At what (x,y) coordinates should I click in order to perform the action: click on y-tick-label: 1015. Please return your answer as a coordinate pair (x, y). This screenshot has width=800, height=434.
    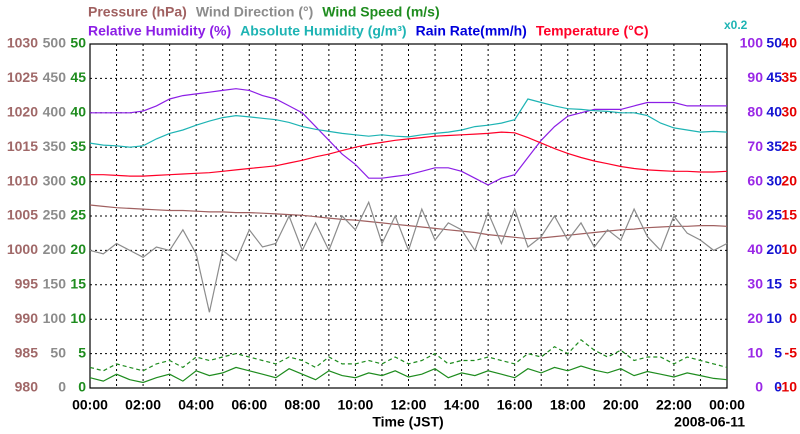
    Looking at the image, I should click on (22, 146).